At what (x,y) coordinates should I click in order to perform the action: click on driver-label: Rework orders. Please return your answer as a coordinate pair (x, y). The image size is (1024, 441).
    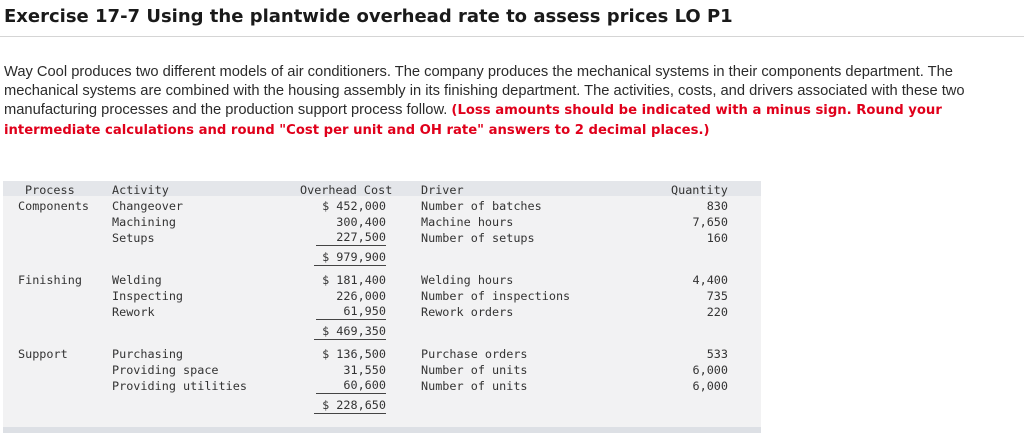
    Looking at the image, I should click on (467, 312).